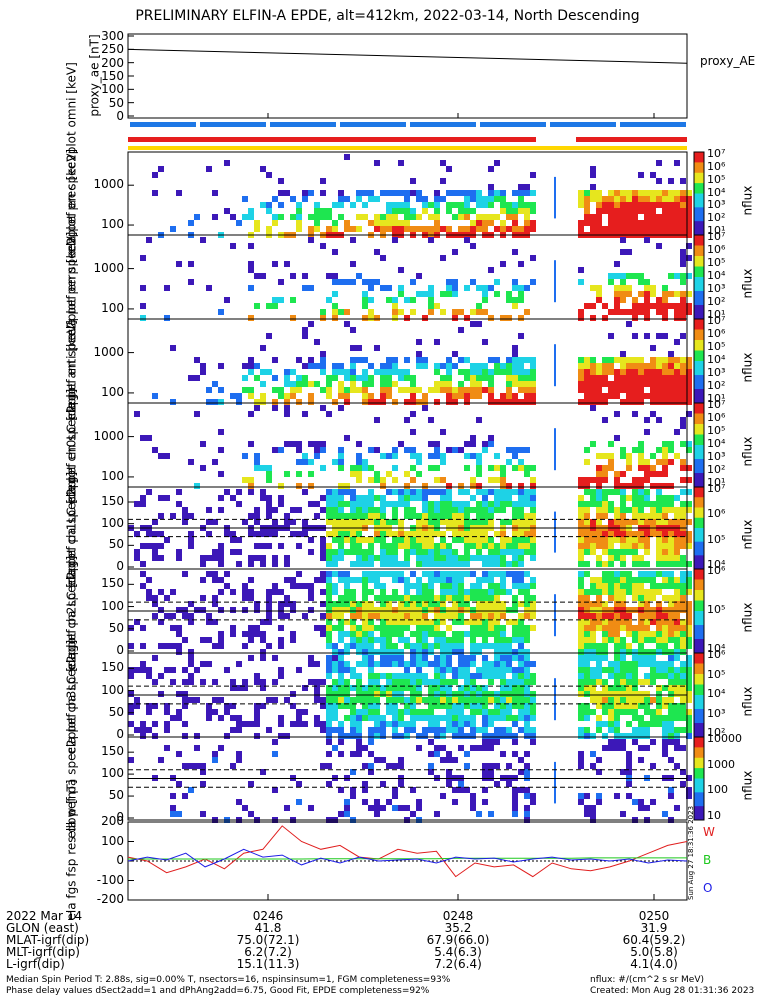 The height and width of the screenshot is (1000, 775). Describe the element at coordinates (120, 116) in the screenshot. I see `proxy-ae-tick-label: 0` at that location.